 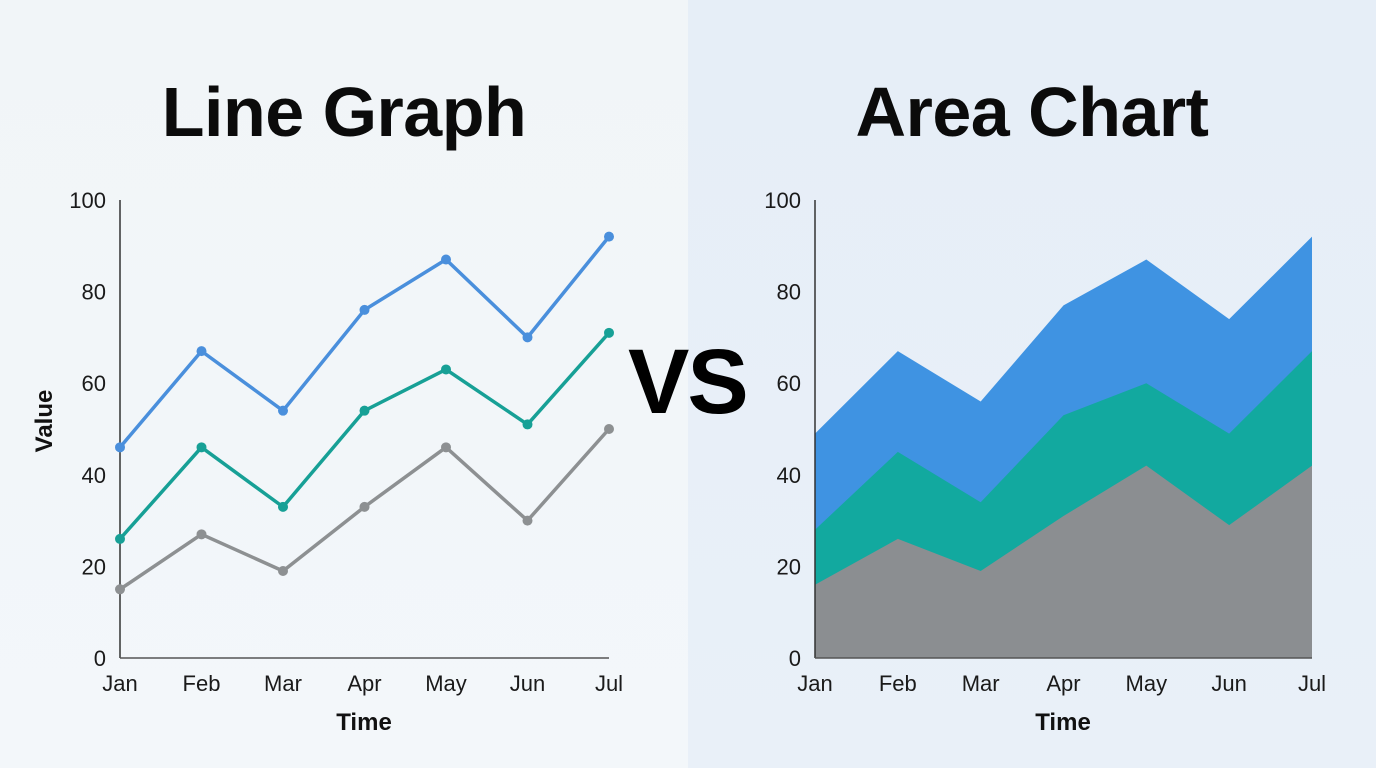 I want to click on line-graph-title: Line Graph, so click(x=344, y=112).